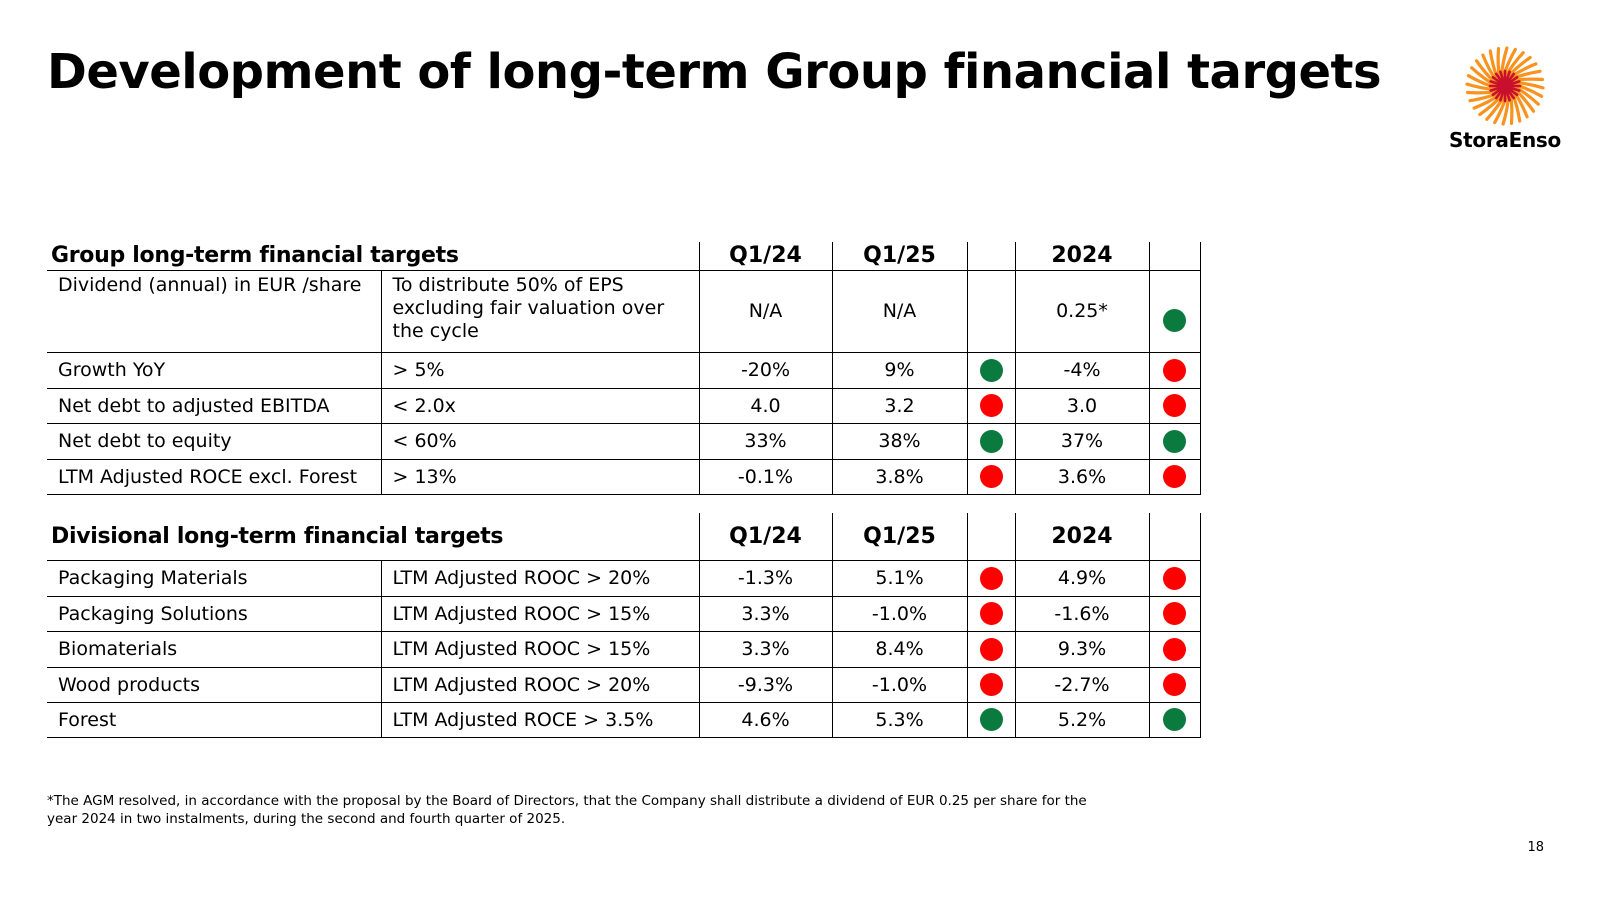 Image resolution: width=1600 pixels, height=900 pixels. Describe the element at coordinates (539, 441) in the screenshot. I see `target-cell: < 60%` at that location.